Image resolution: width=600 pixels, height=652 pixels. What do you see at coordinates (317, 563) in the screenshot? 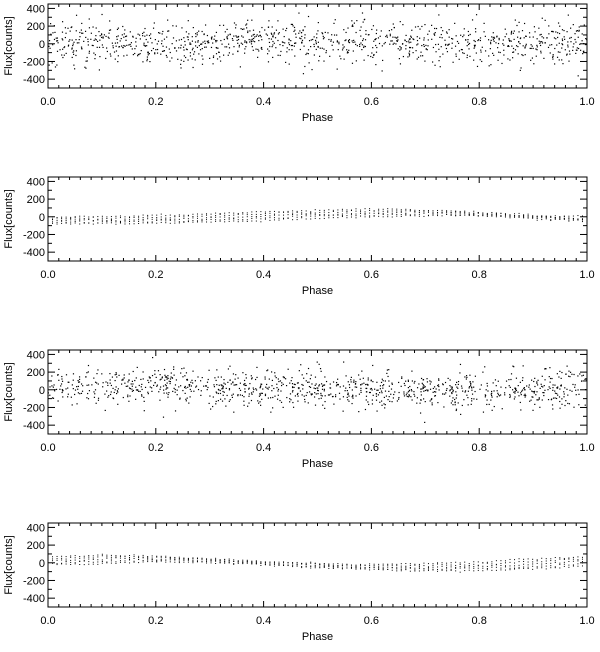
I see `data-points` at bounding box center [317, 563].